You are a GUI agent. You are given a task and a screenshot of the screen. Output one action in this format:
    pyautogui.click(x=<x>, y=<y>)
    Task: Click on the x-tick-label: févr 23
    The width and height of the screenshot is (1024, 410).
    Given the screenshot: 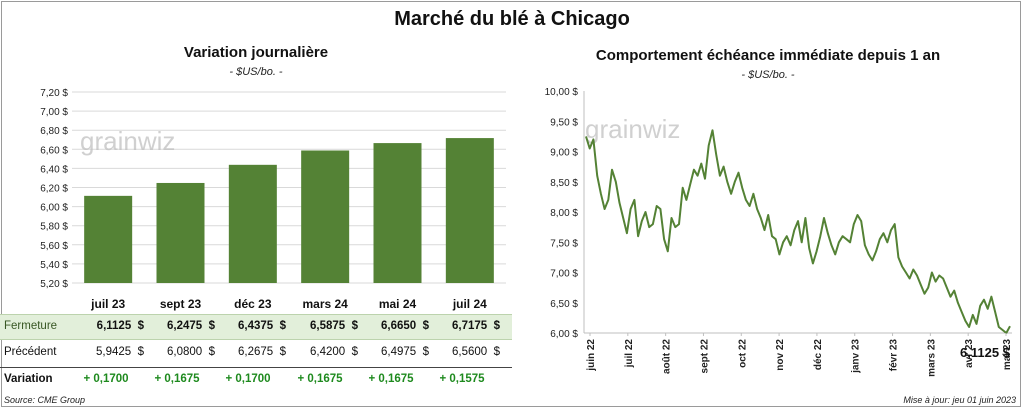 What is the action you would take?
    pyautogui.click(x=894, y=355)
    